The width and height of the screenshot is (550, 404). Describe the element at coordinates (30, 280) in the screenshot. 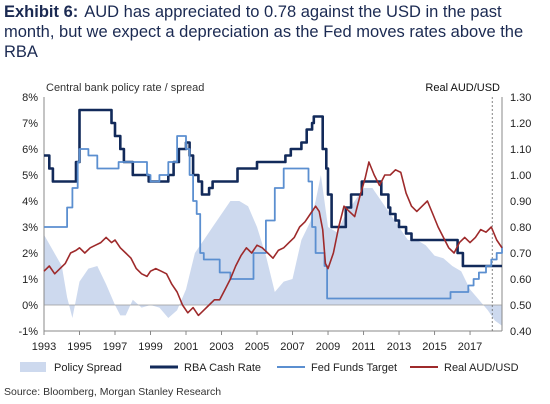

I see `left-tick-label: 1%` at that location.